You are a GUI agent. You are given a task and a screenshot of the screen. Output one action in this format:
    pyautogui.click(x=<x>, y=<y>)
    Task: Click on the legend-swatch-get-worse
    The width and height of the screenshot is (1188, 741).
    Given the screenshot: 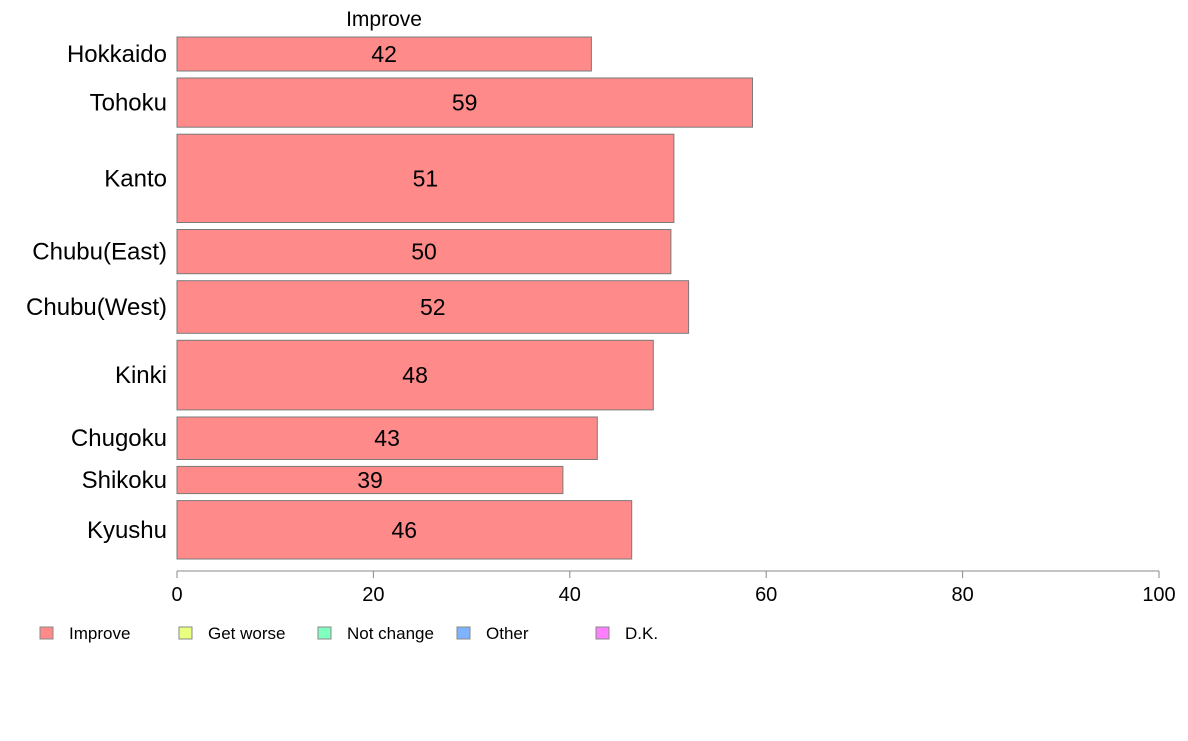 What is the action you would take?
    pyautogui.click(x=185, y=633)
    